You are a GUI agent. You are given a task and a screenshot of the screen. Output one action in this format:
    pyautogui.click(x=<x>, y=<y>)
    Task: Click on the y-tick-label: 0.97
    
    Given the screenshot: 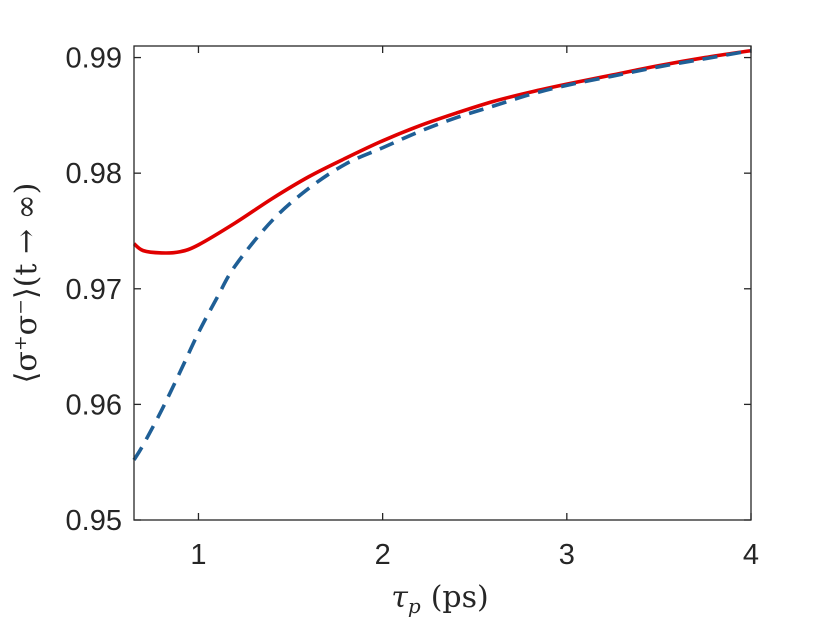 What is the action you would take?
    pyautogui.click(x=94, y=290)
    